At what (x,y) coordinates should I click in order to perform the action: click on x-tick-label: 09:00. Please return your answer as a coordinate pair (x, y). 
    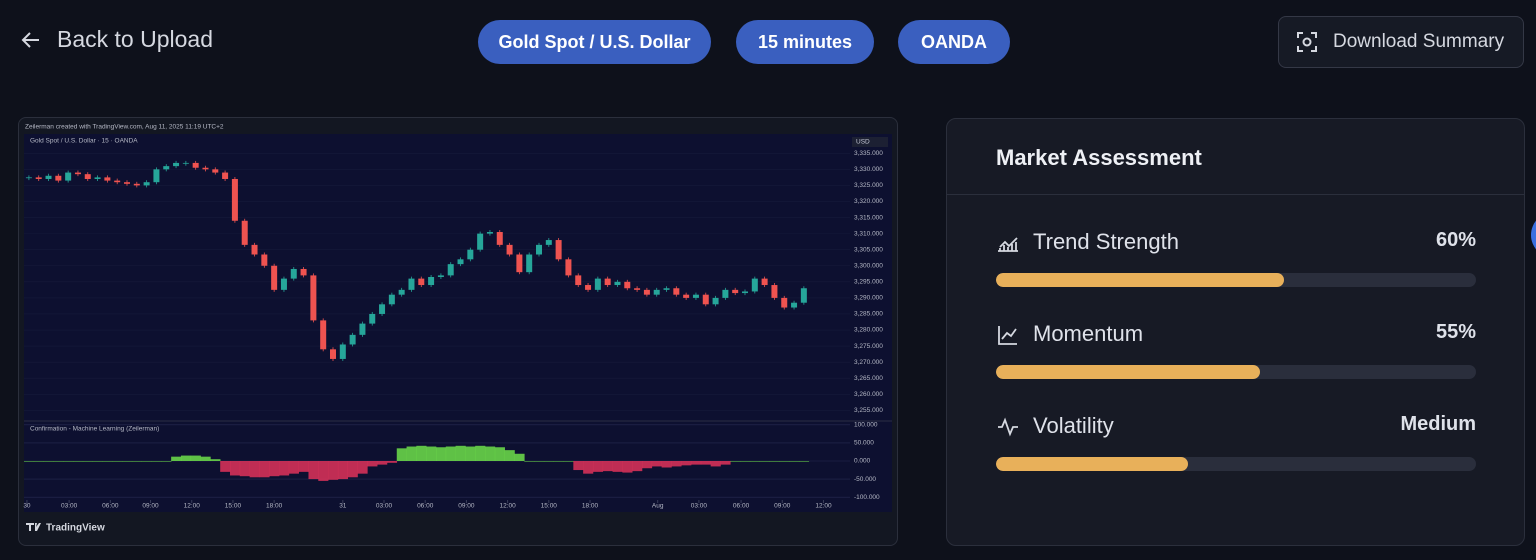
    Looking at the image, I should click on (782, 506).